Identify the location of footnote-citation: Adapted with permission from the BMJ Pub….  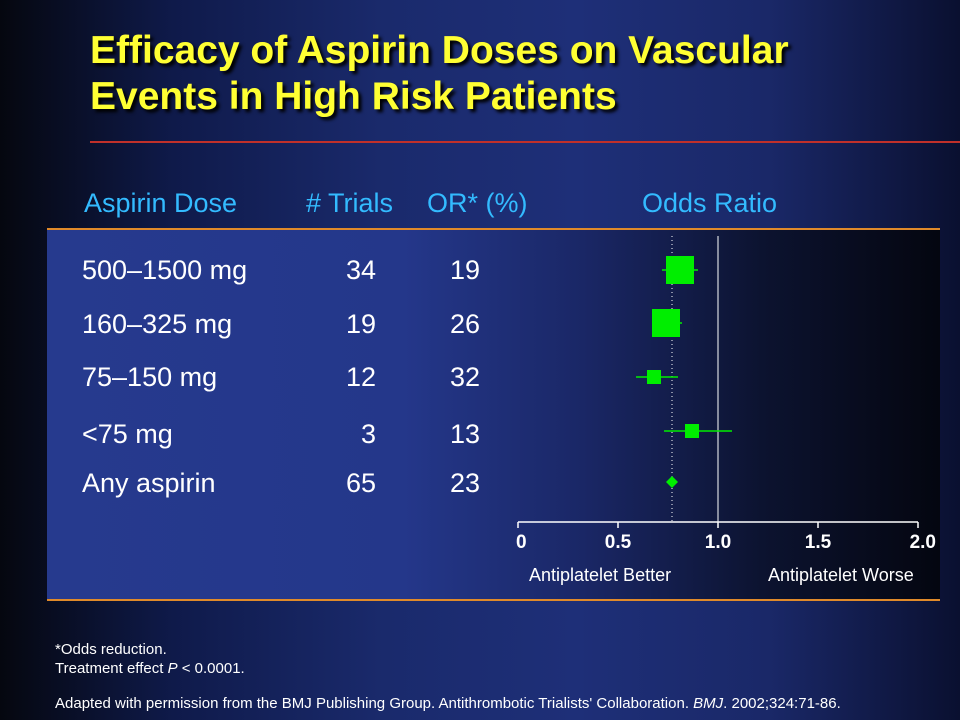
(448, 703).